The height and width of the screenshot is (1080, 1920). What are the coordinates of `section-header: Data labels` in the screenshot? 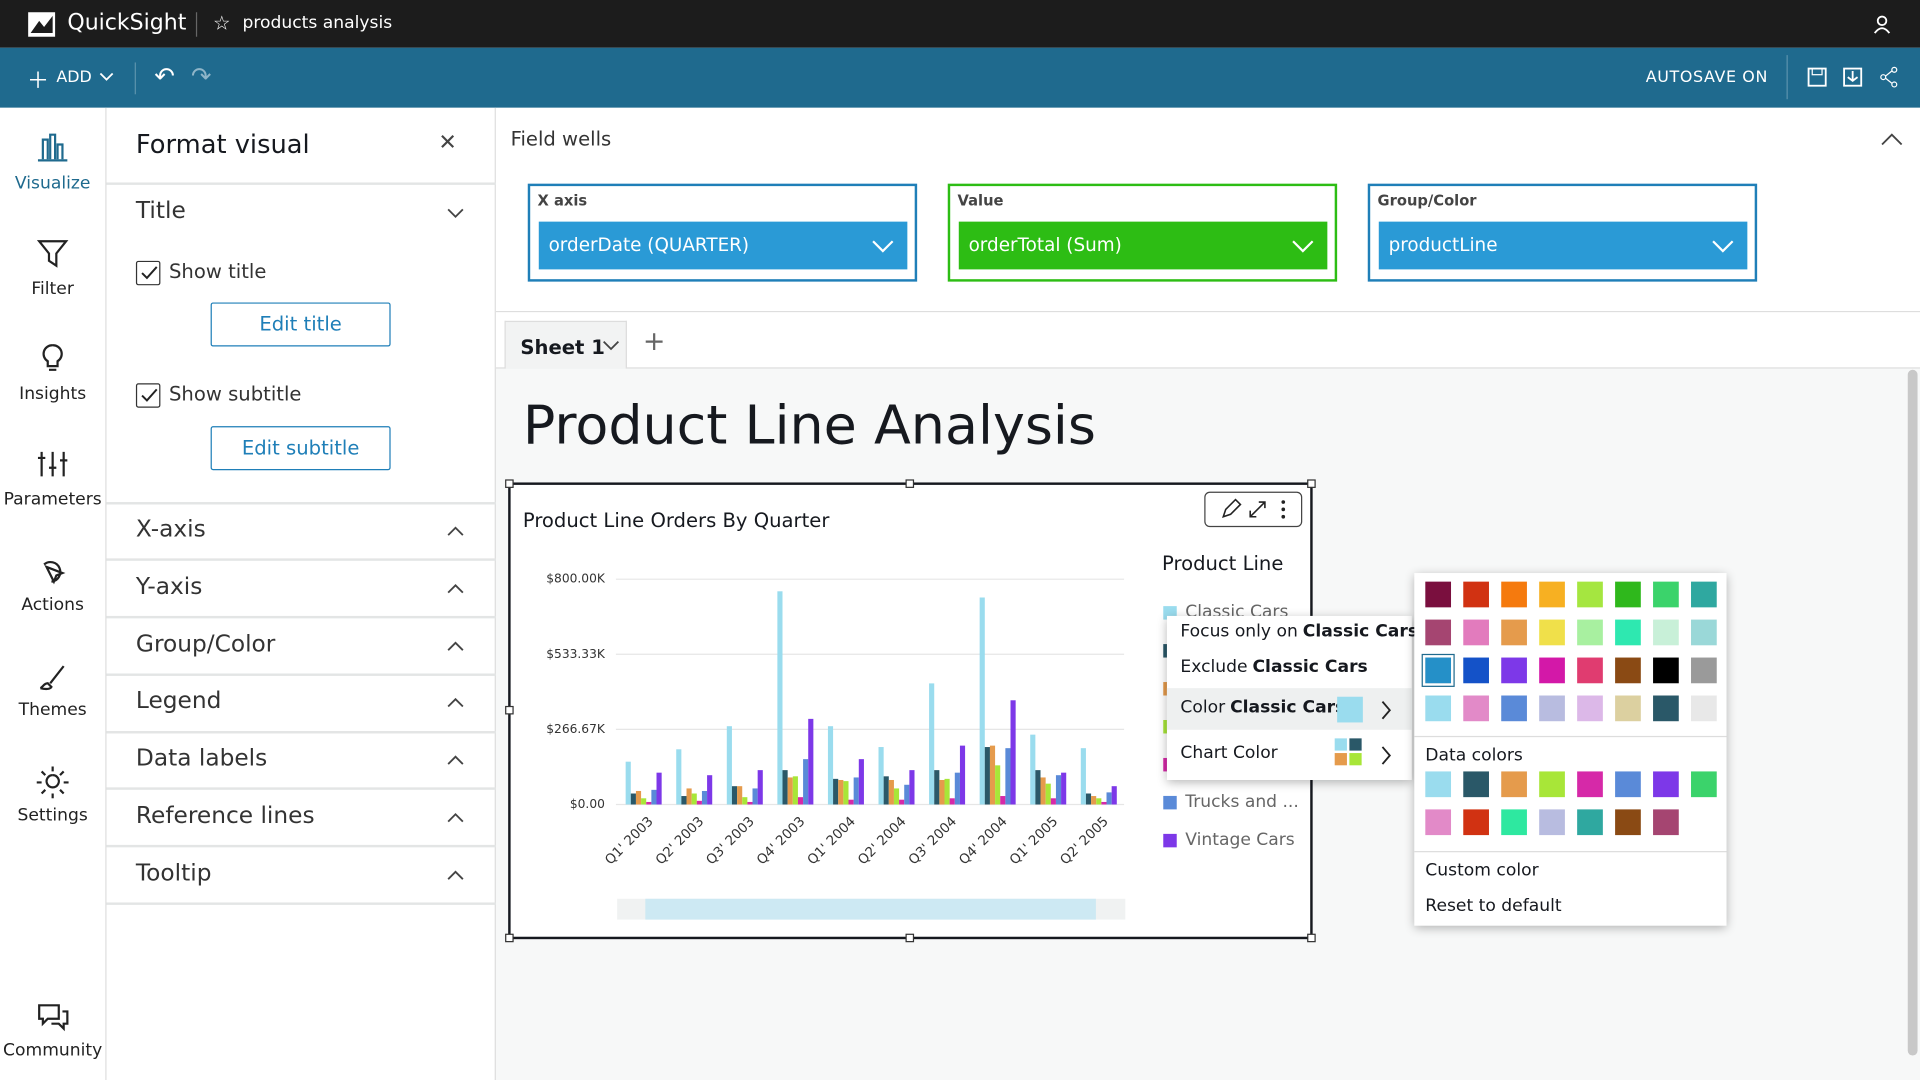 It's located at (201, 758).